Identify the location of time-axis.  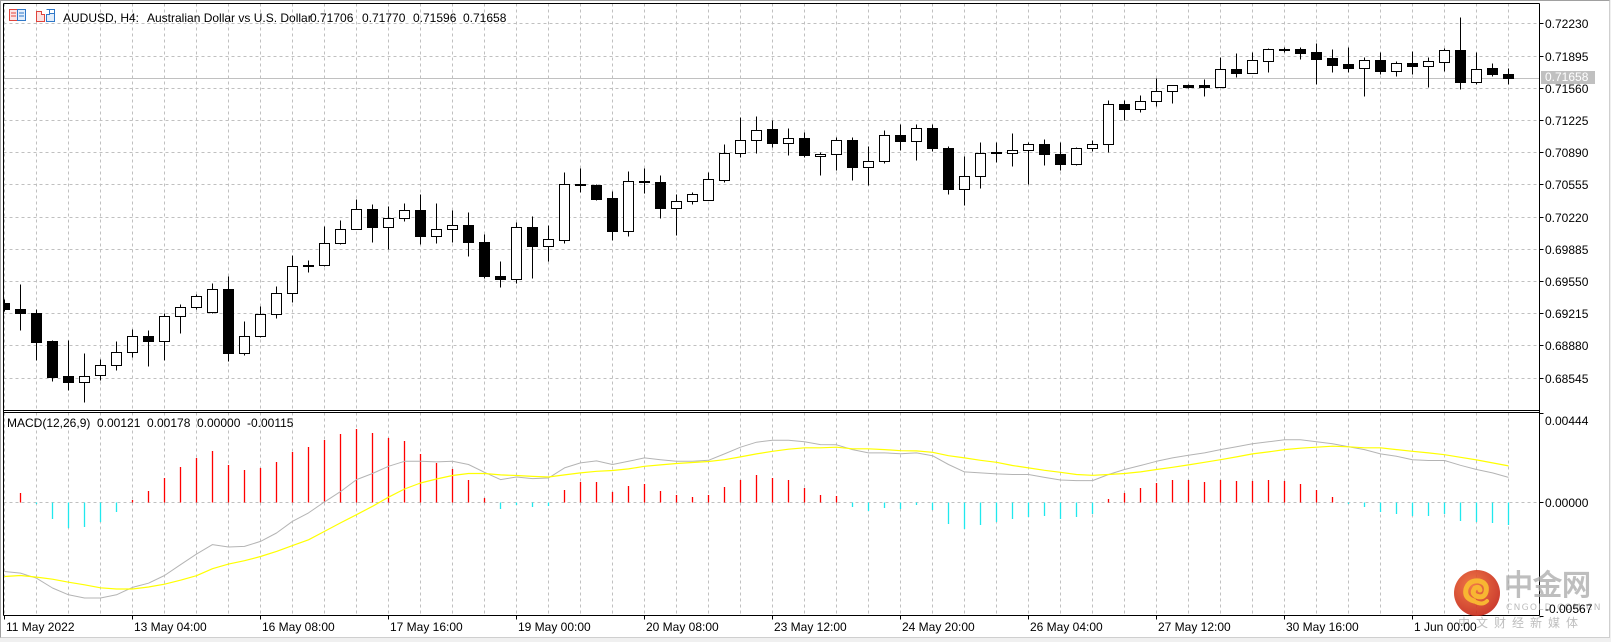
(771, 626).